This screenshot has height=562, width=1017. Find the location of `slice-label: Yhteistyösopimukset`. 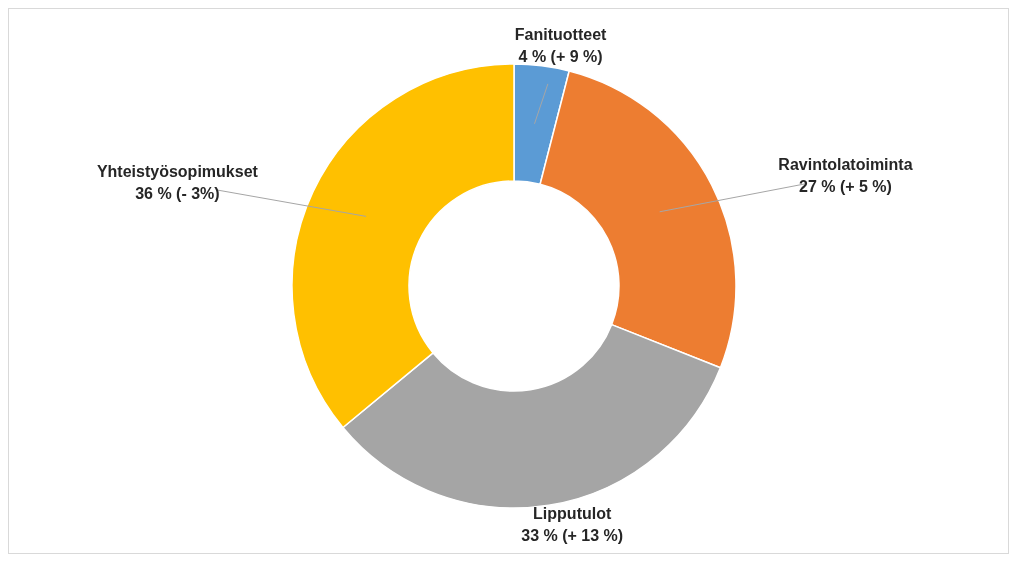

slice-label: Yhteistyösopimukset is located at coordinates (177, 171).